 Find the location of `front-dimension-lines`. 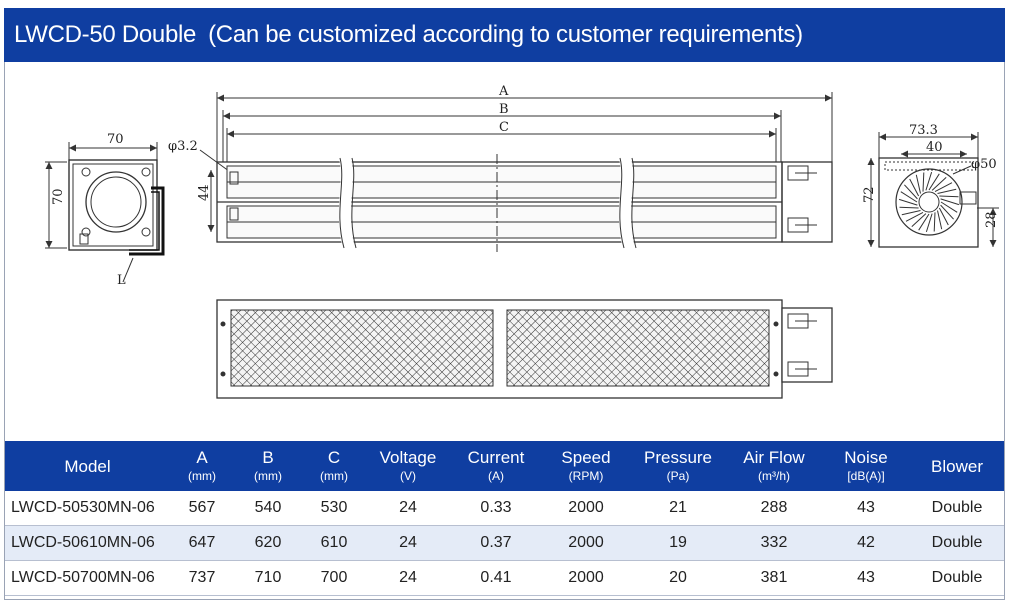

front-dimension-lines is located at coordinates (516, 162).